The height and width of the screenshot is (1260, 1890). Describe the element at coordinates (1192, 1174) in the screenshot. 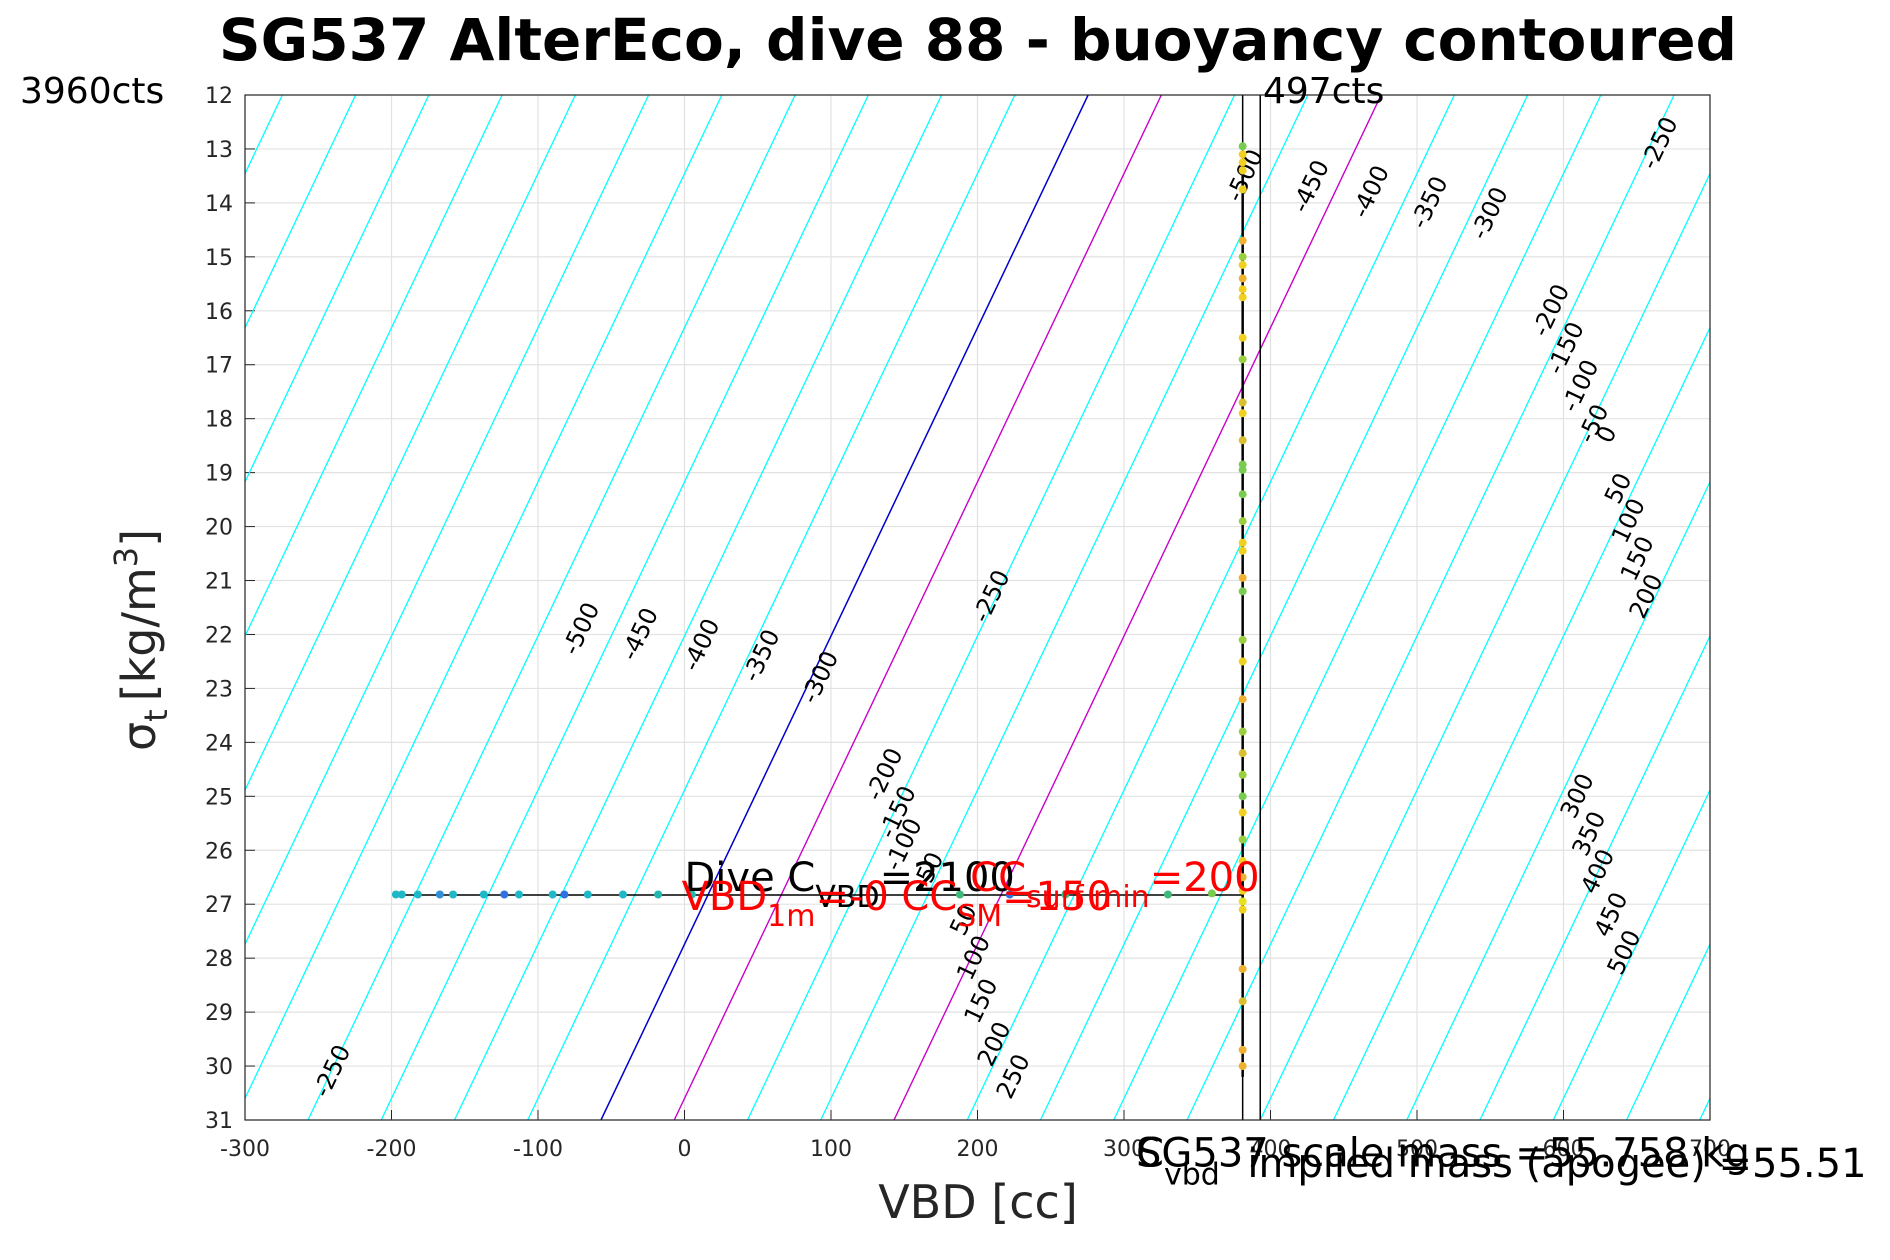

I see `mass-text-sub: vbd` at that location.